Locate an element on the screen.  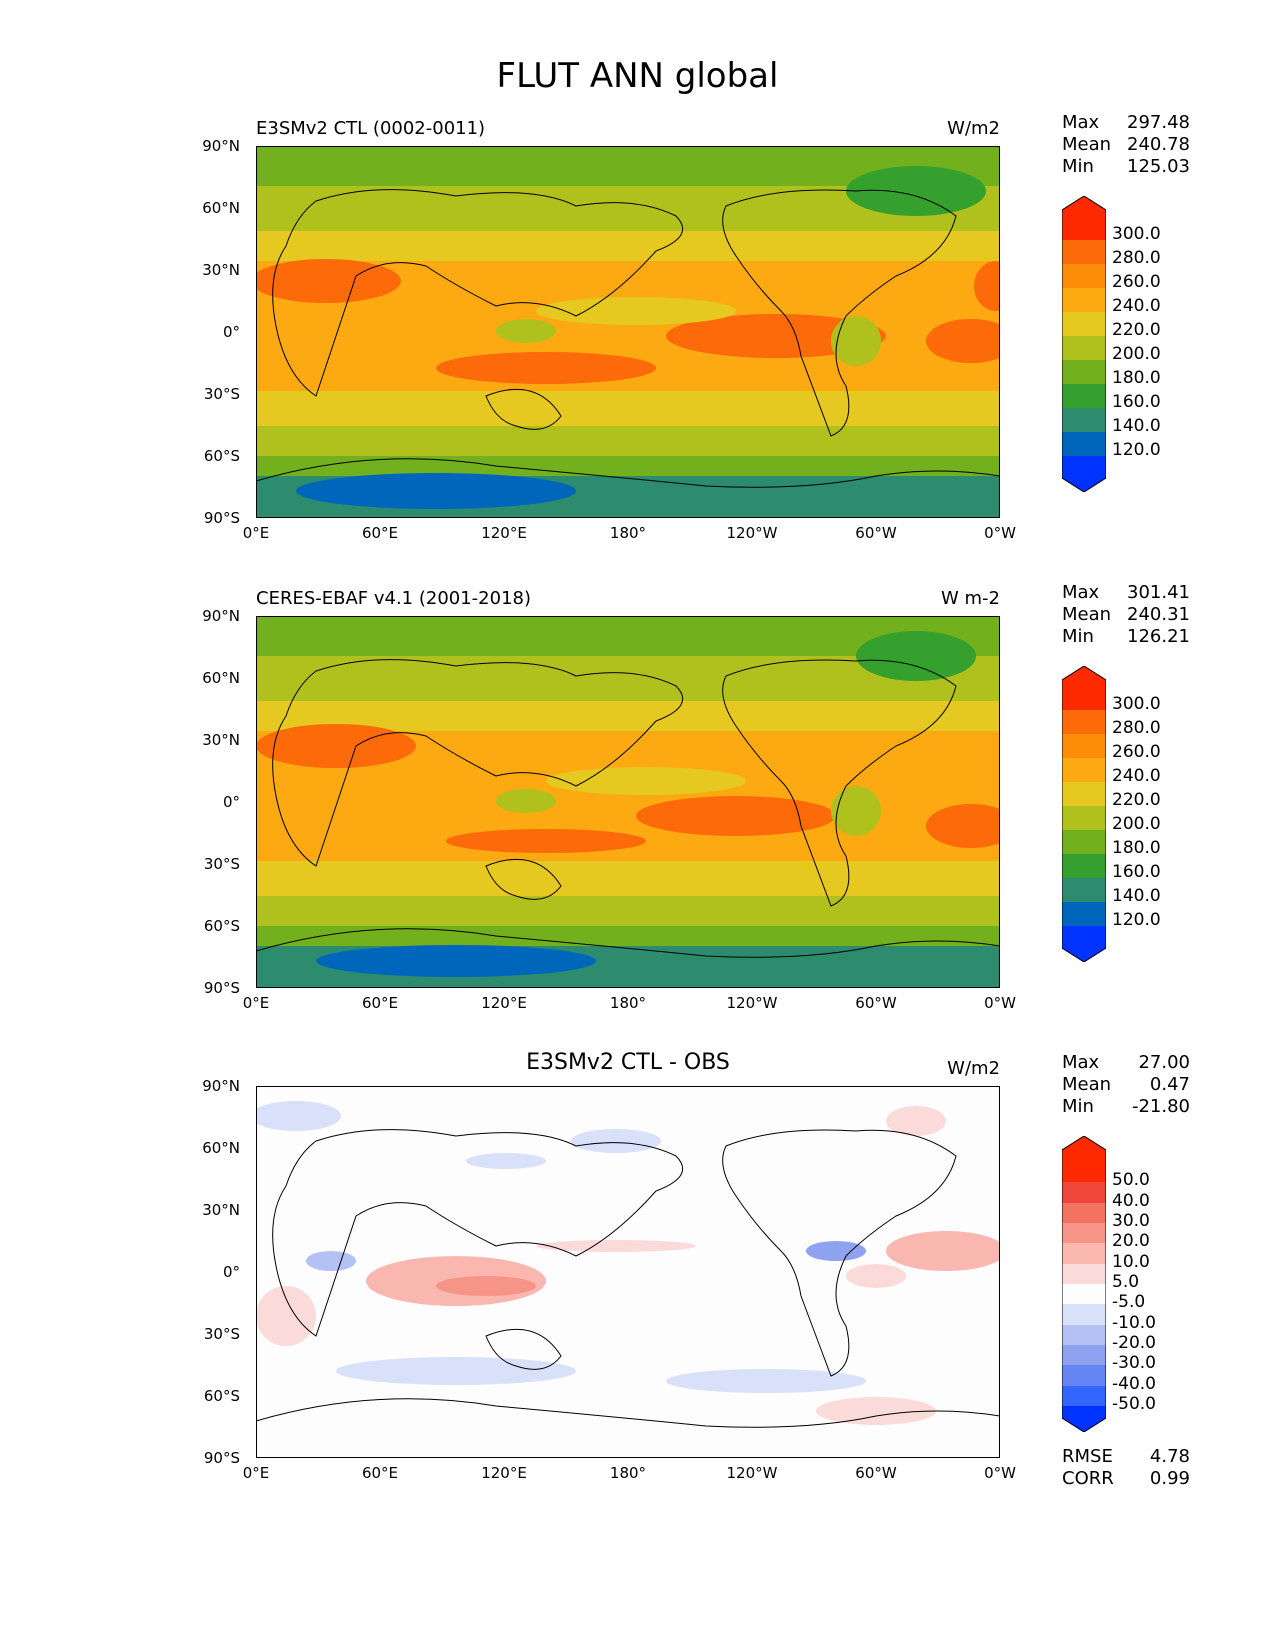
panel-title: E3SMv2 CTL (0002-0011) is located at coordinates (371, 128).